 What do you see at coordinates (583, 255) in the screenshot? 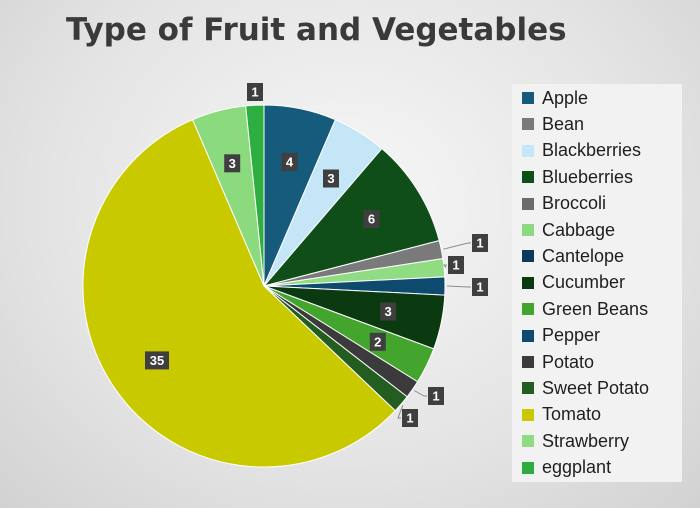
I see `legend-label: Cantelope` at bounding box center [583, 255].